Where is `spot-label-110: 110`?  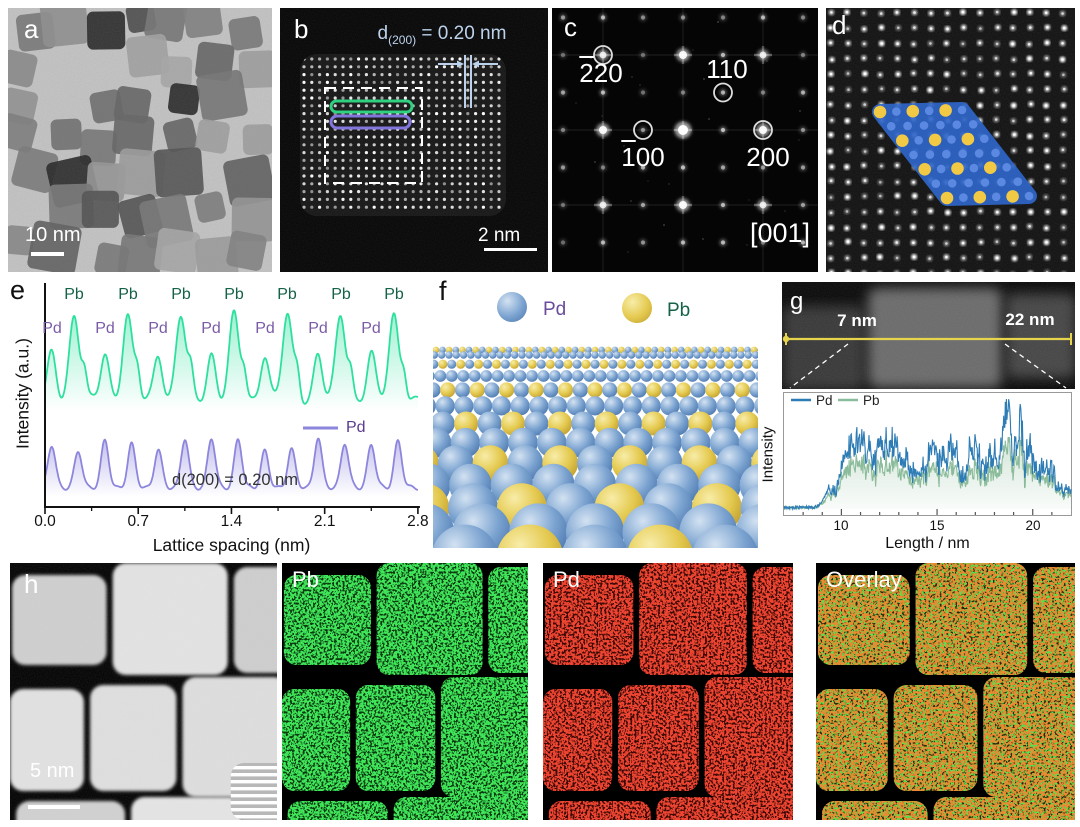 spot-label-110: 110 is located at coordinates (727, 69).